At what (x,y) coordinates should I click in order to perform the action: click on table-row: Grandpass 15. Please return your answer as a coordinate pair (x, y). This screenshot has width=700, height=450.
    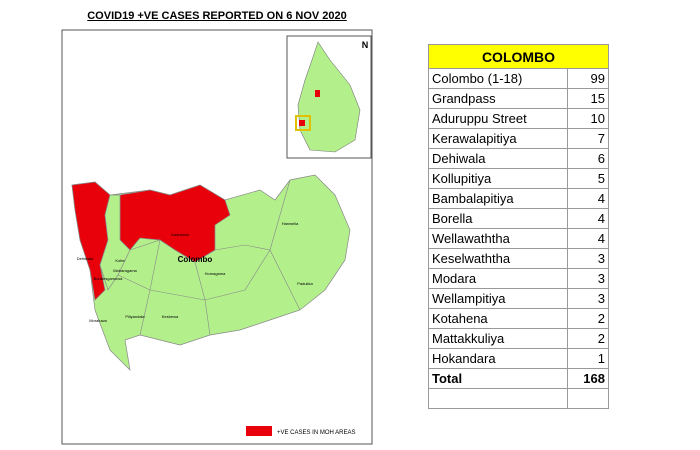
    Looking at the image, I should click on (518, 98).